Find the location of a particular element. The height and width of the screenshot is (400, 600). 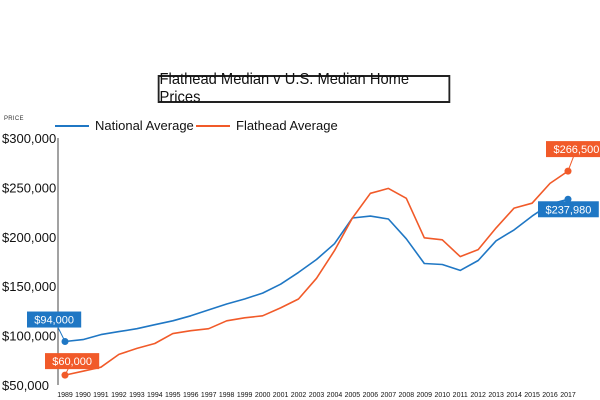

x-tick-label: 2011 is located at coordinates (460, 395).